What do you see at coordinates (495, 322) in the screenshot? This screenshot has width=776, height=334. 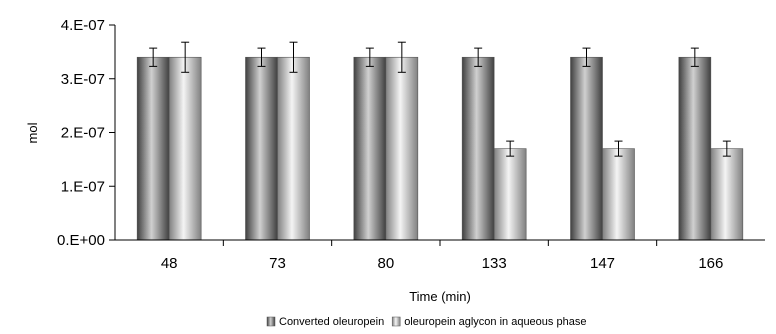 I see `legend-label: oleuropein aglycon in aqueous phase` at bounding box center [495, 322].